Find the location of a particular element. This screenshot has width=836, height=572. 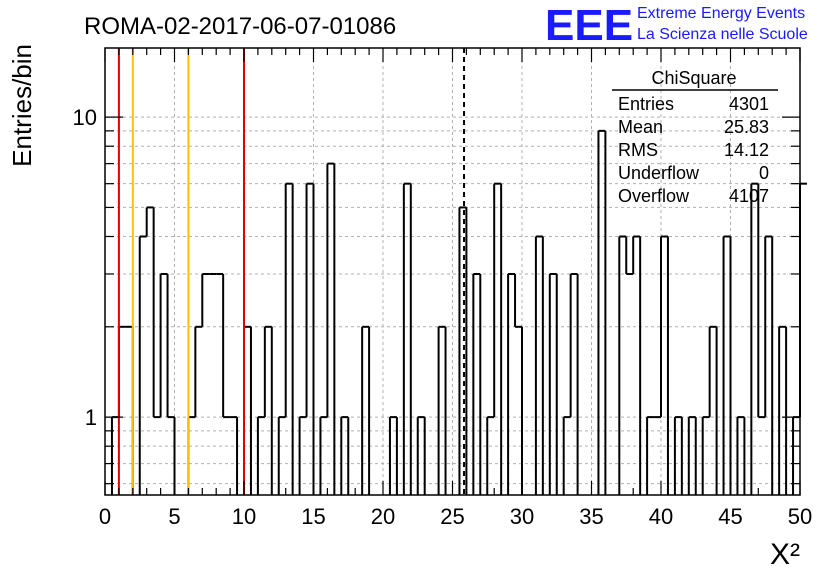

eee-logo: EEE is located at coordinates (589, 25).